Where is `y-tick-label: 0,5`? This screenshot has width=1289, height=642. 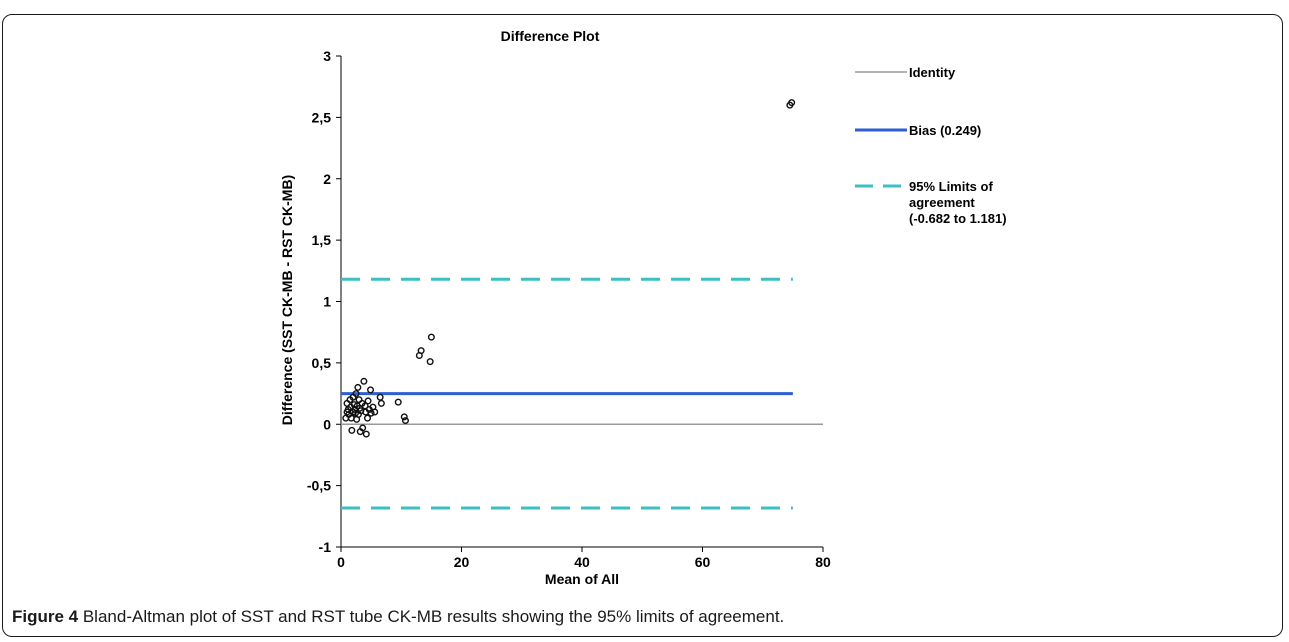
y-tick-label: 0,5 is located at coordinates (322, 363).